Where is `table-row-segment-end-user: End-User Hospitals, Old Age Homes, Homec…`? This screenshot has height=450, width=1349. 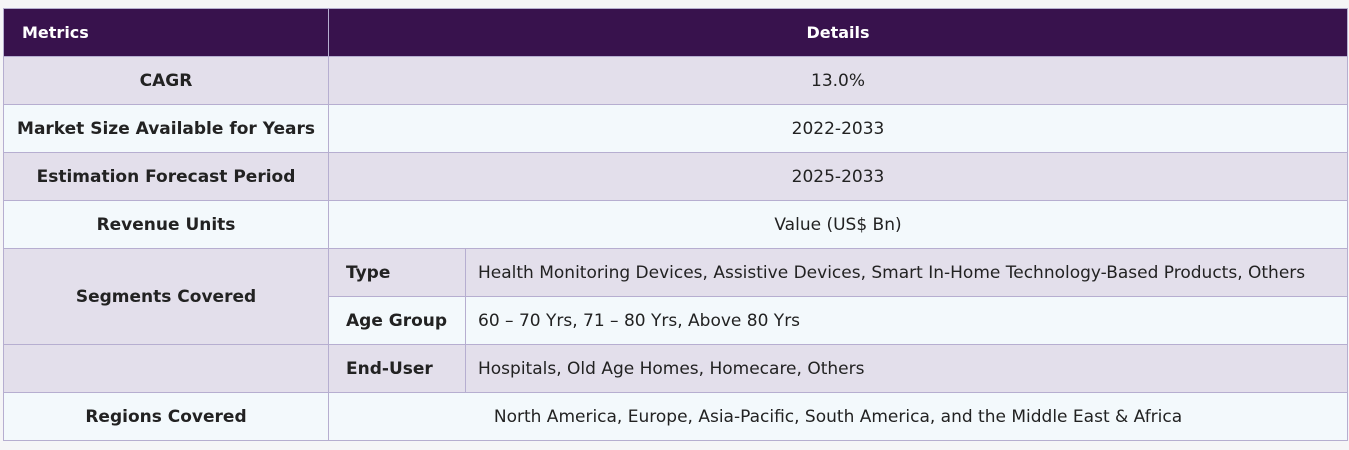 table-row-segment-end-user: End-User Hospitals, Old Age Homes, Homec… is located at coordinates (676, 368).